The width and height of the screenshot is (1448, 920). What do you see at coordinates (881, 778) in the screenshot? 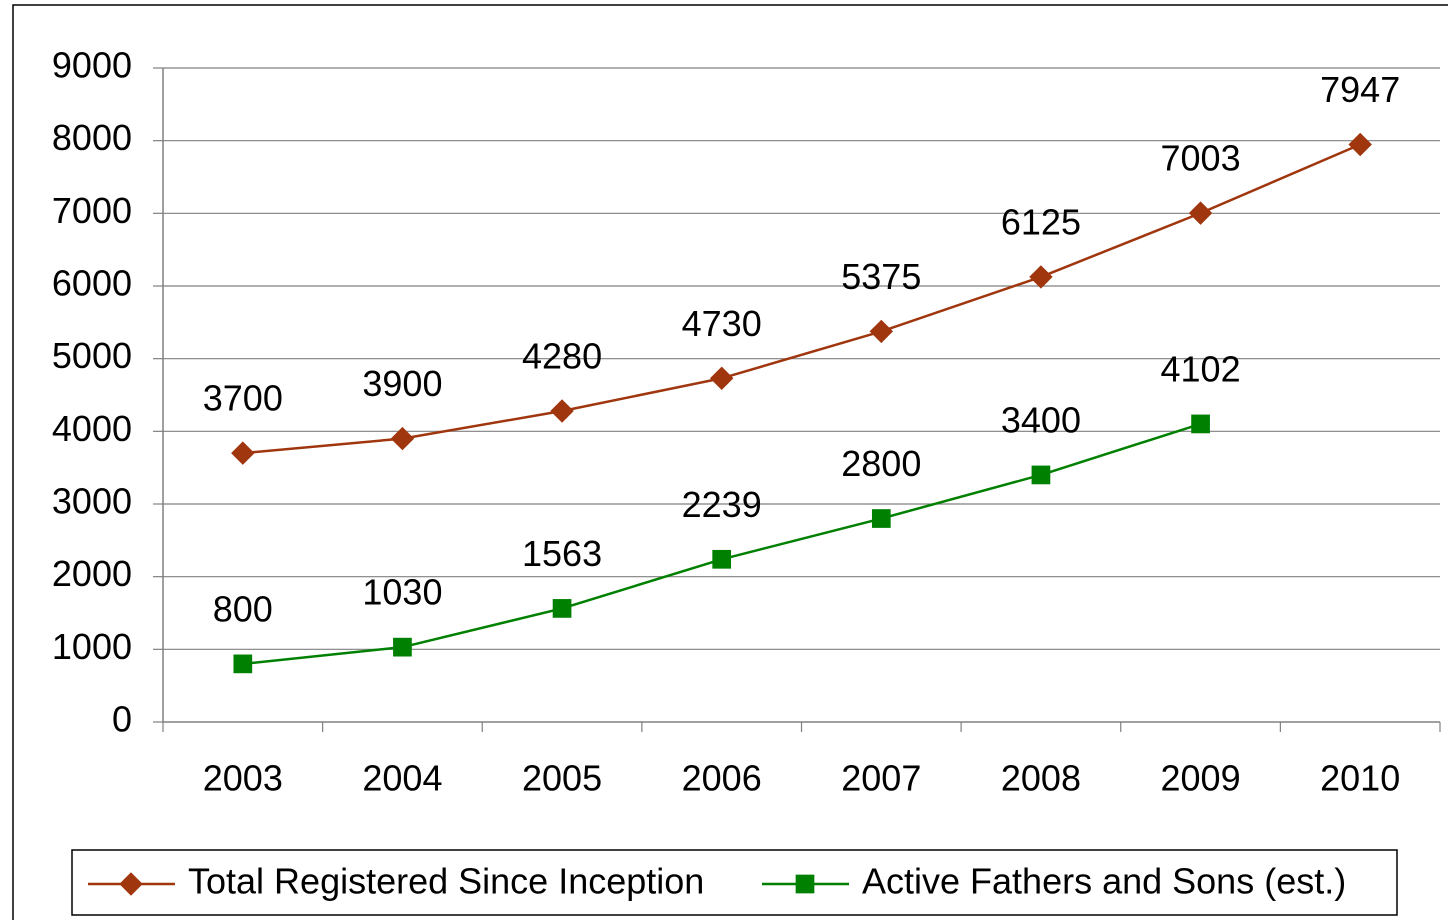
I see `x-tick-label: 2007` at bounding box center [881, 778].